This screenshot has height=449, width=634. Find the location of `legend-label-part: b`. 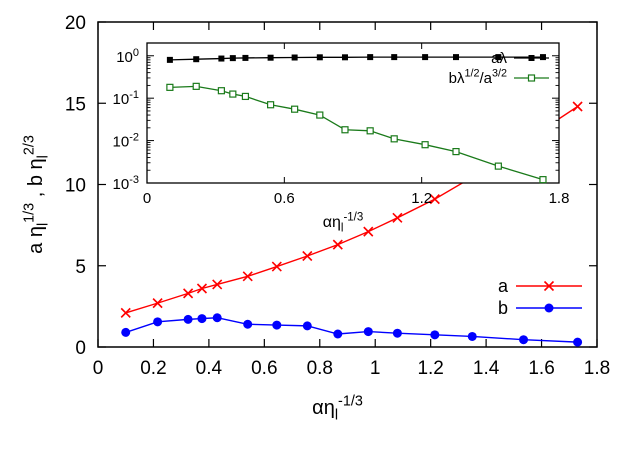

legend-label-part: b is located at coordinates (503, 308).